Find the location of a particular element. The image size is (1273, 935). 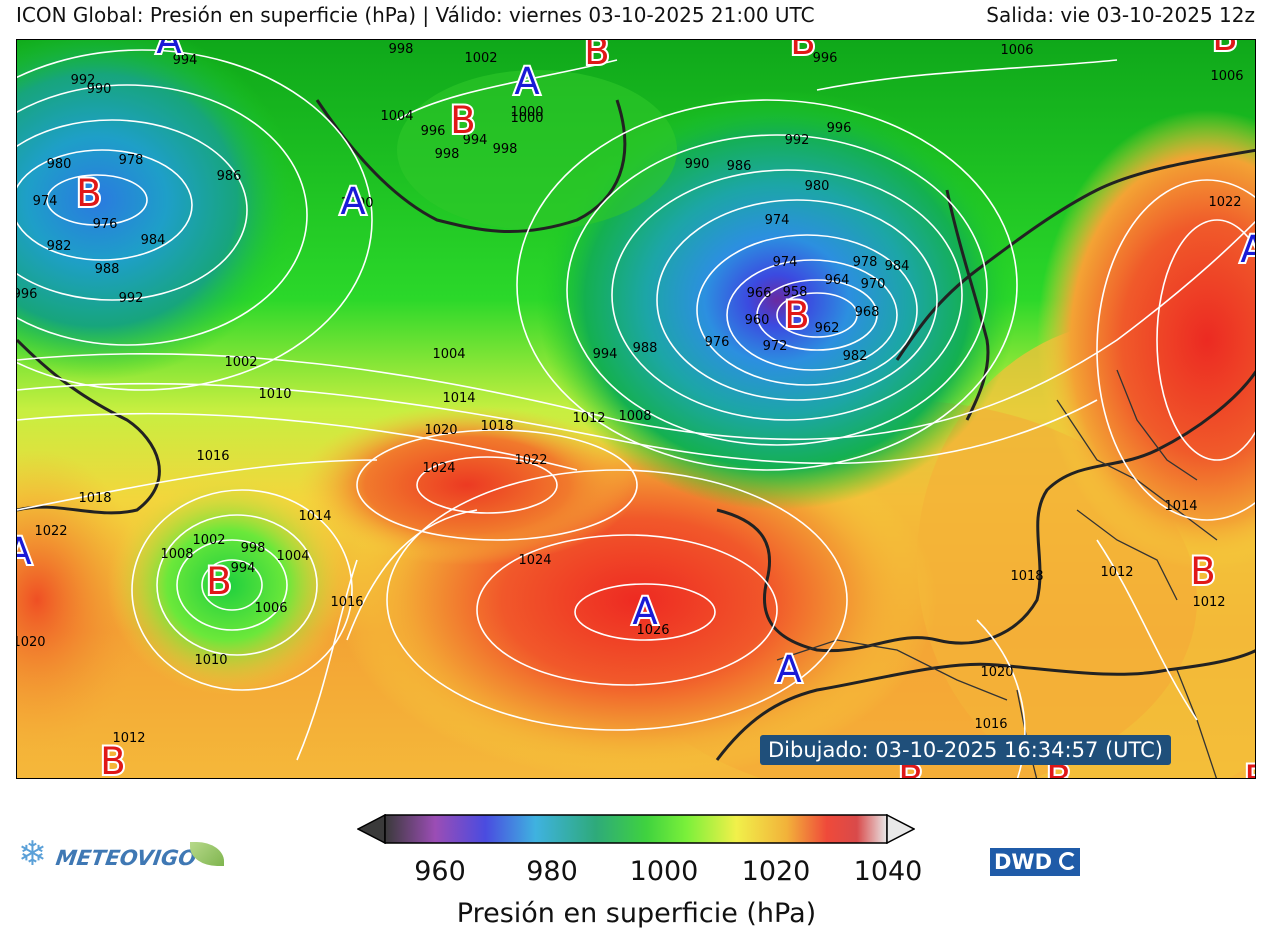

isobar-label: 1002 is located at coordinates (208, 540).